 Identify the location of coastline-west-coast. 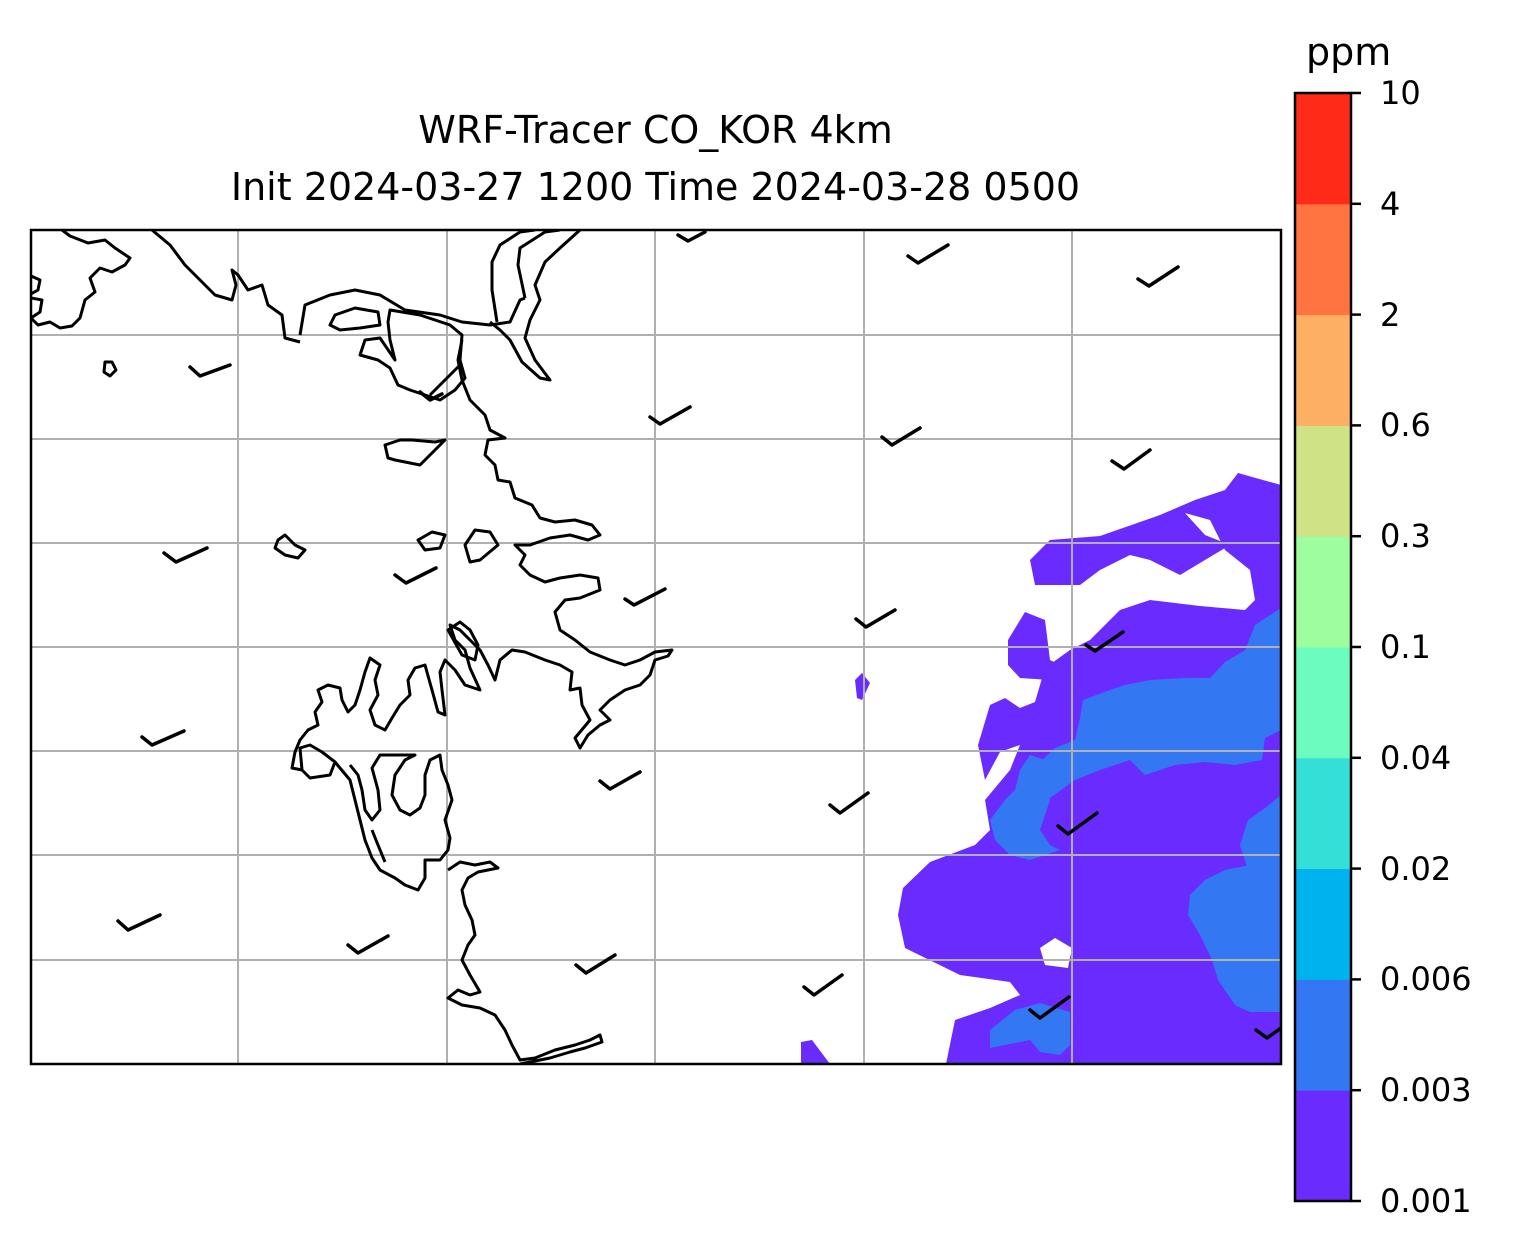
(393, 822).